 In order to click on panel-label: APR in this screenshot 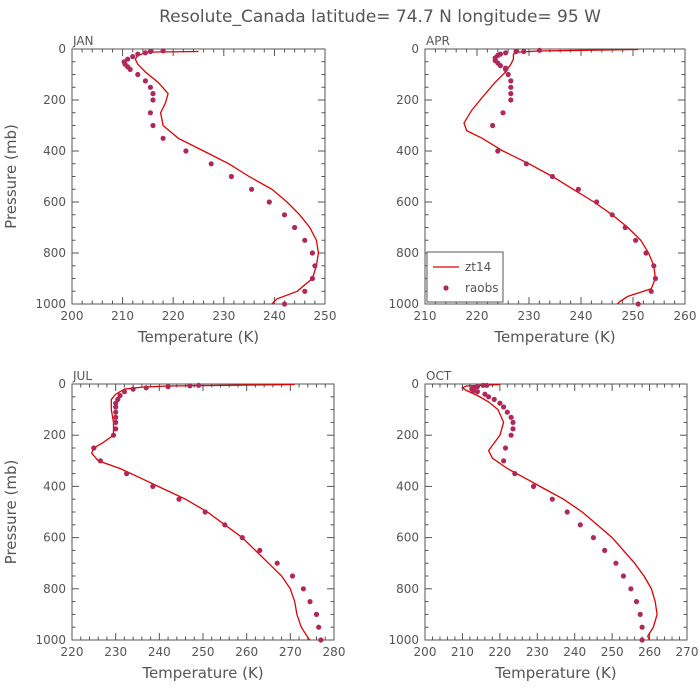, I will do `click(438, 41)`.